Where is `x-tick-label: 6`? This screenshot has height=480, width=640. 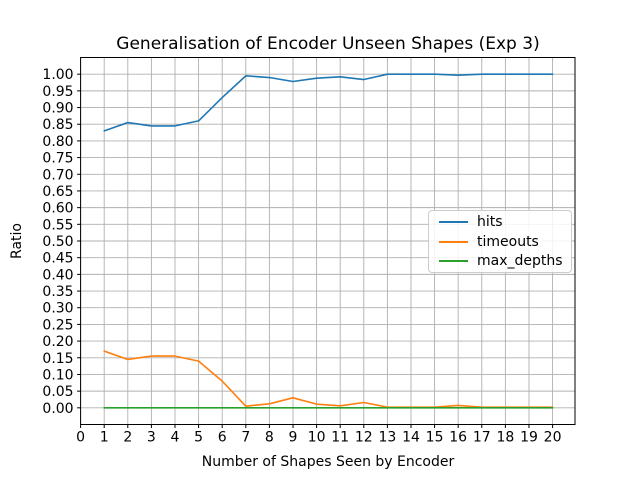
x-tick-label: 6 is located at coordinates (222, 438).